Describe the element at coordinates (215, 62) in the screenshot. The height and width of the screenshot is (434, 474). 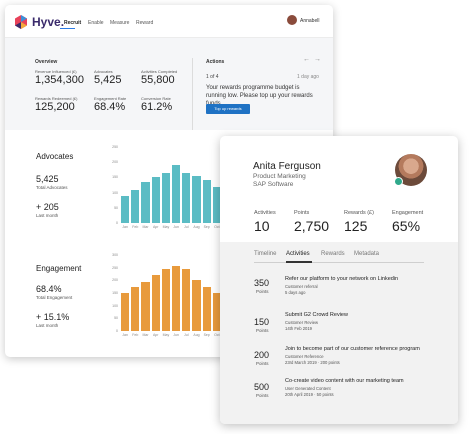
I see `actions-title: Actions` at that location.